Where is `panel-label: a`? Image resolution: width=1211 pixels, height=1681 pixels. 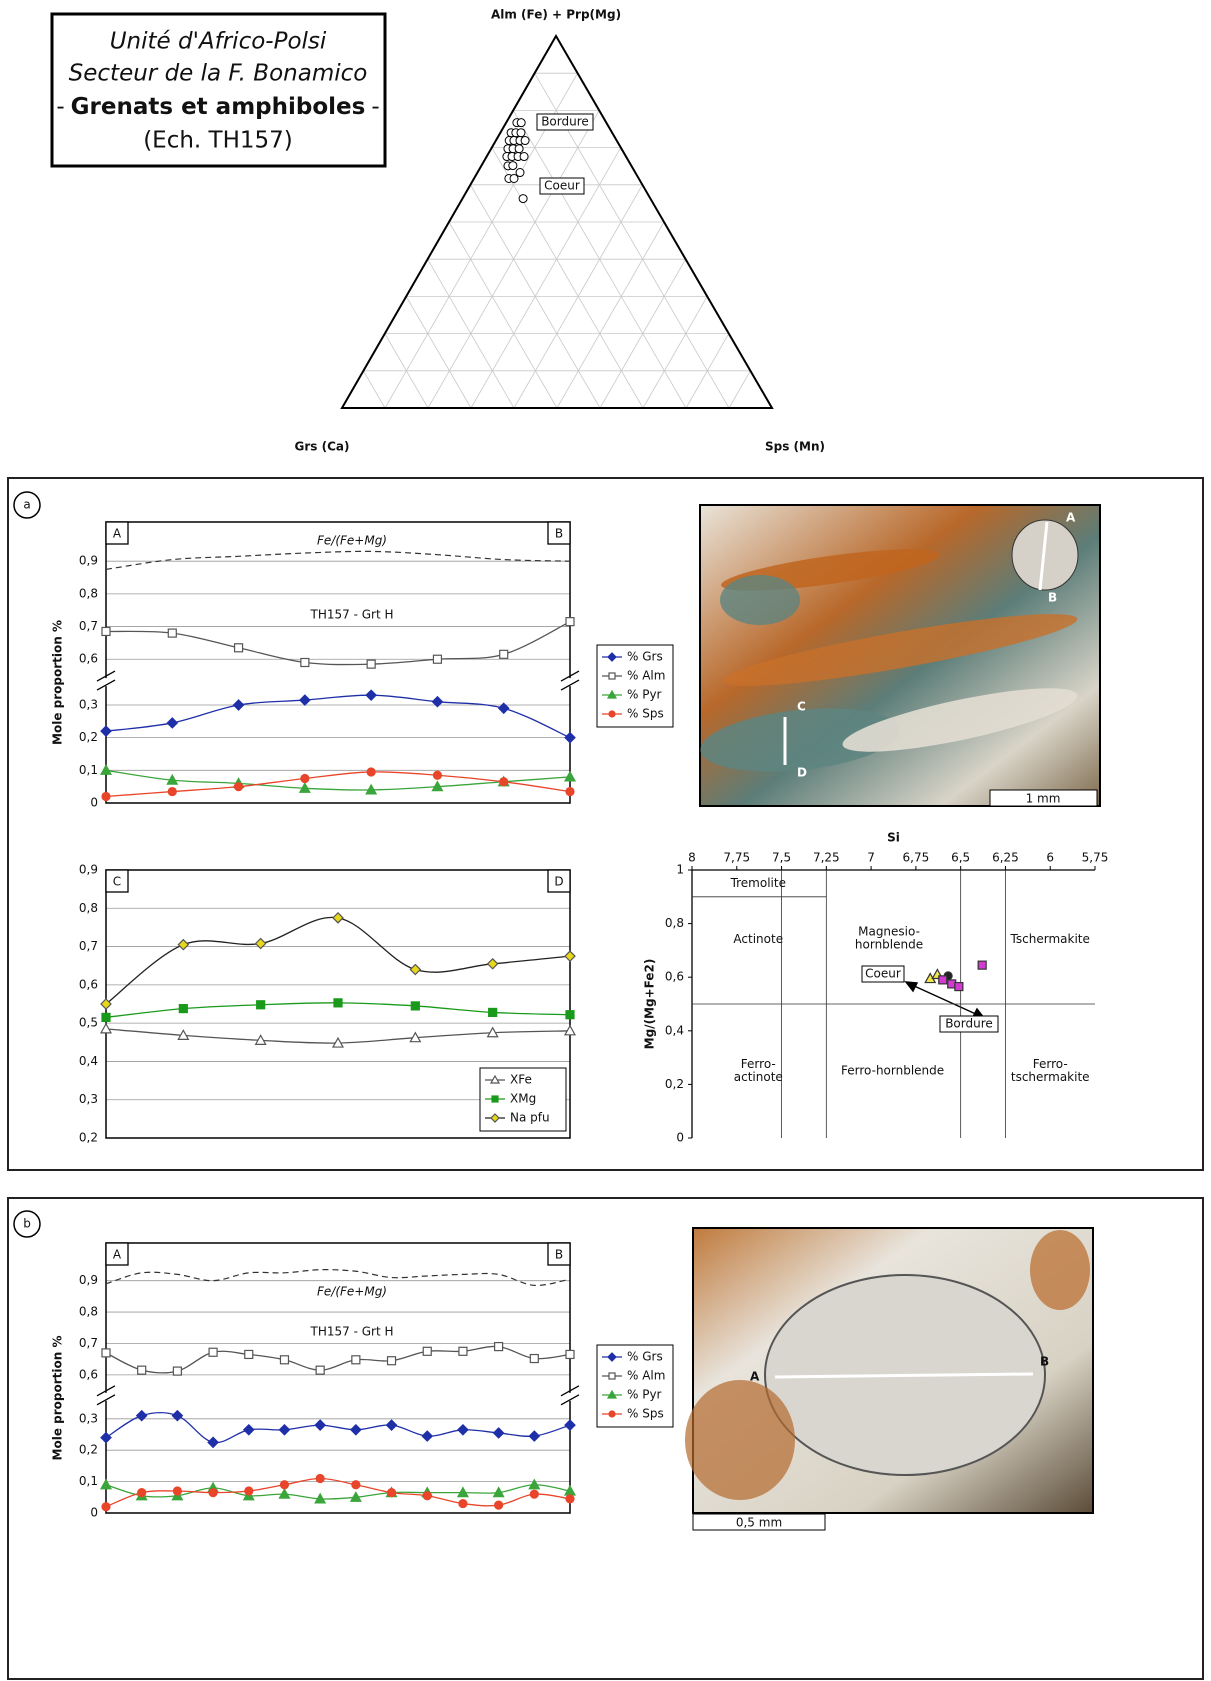 panel-label: a is located at coordinates (26, 505).